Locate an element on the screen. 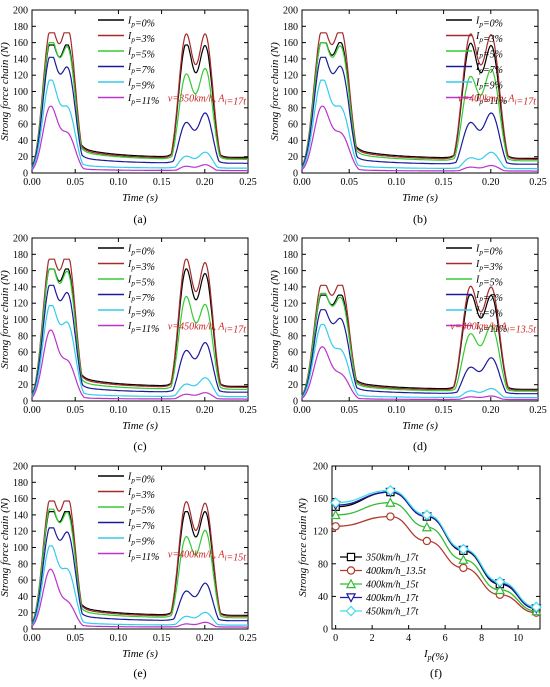 This screenshot has width=550, height=687. plot-frame is located at coordinates (436, 547).